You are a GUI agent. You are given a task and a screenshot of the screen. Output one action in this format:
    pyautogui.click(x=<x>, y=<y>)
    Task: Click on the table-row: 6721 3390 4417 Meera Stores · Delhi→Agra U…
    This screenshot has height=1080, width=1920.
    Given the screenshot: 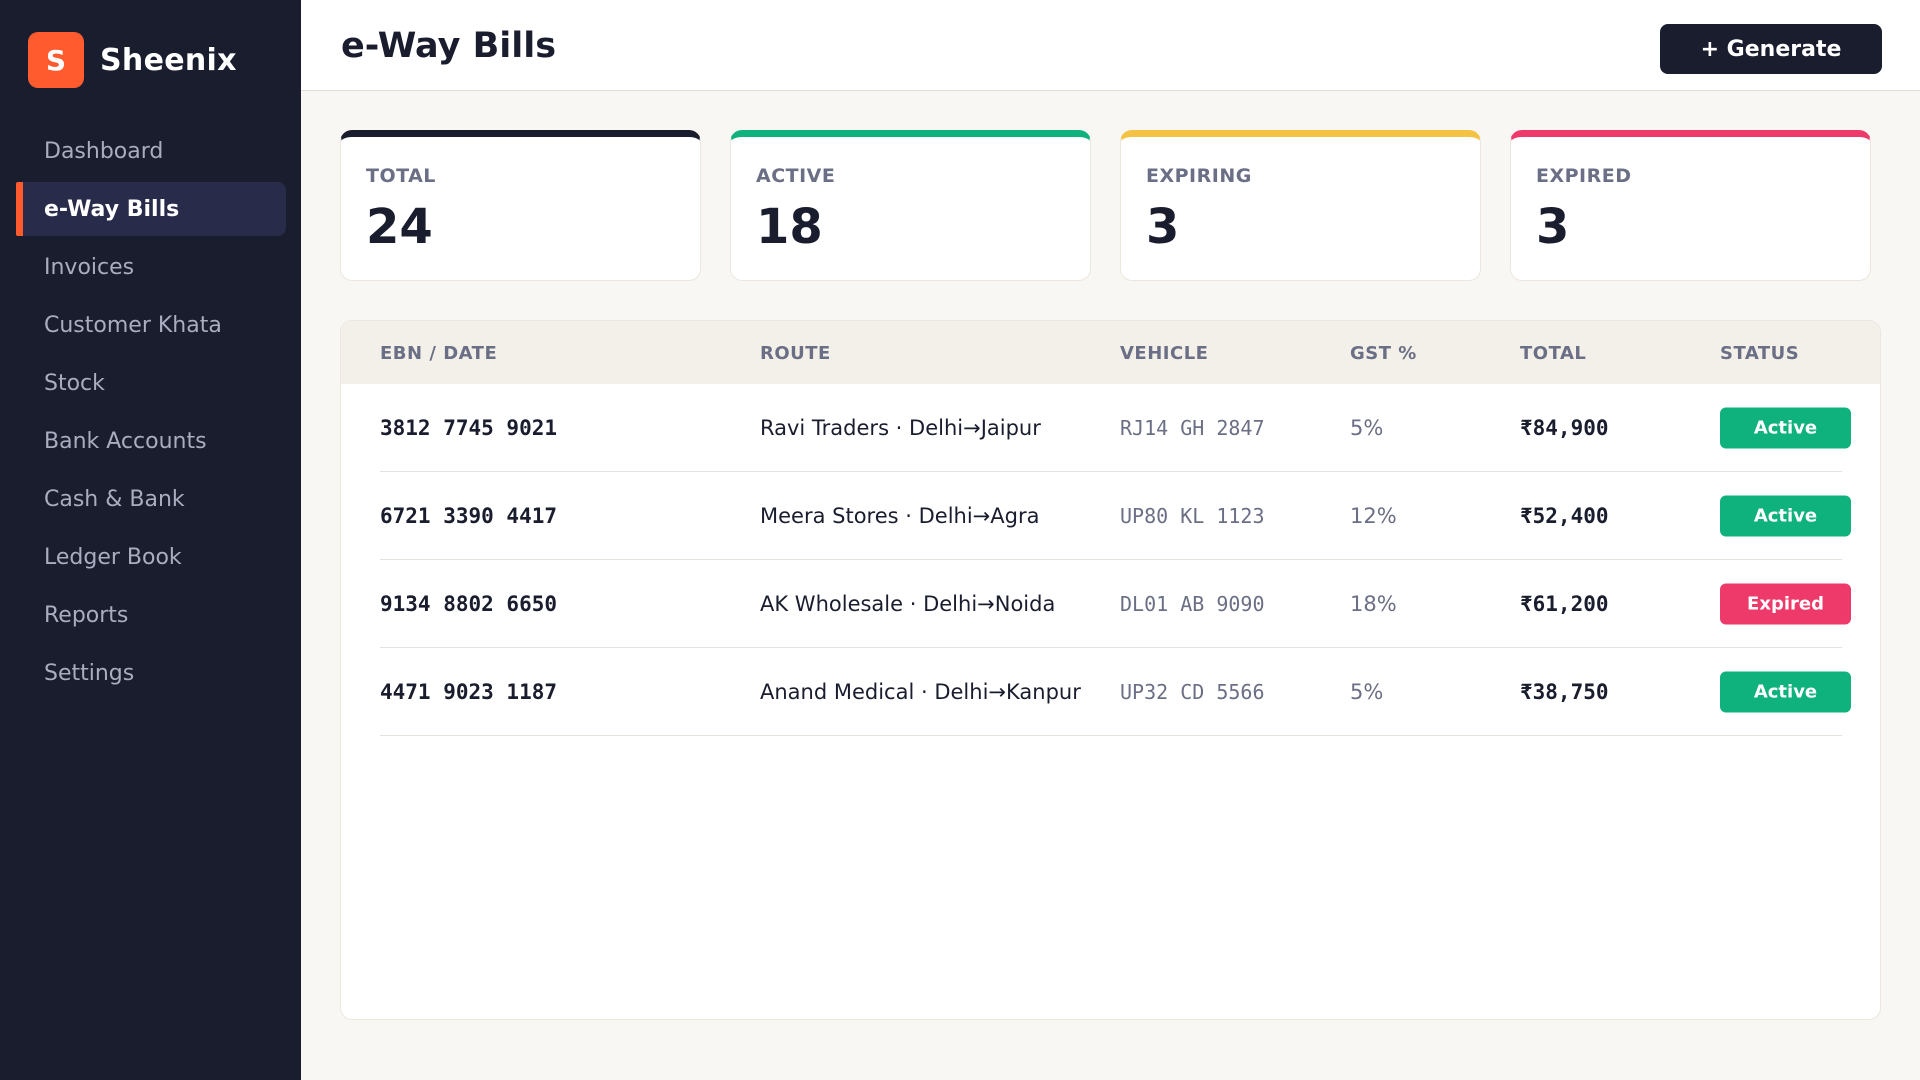 What is the action you would take?
    pyautogui.click(x=1110, y=516)
    